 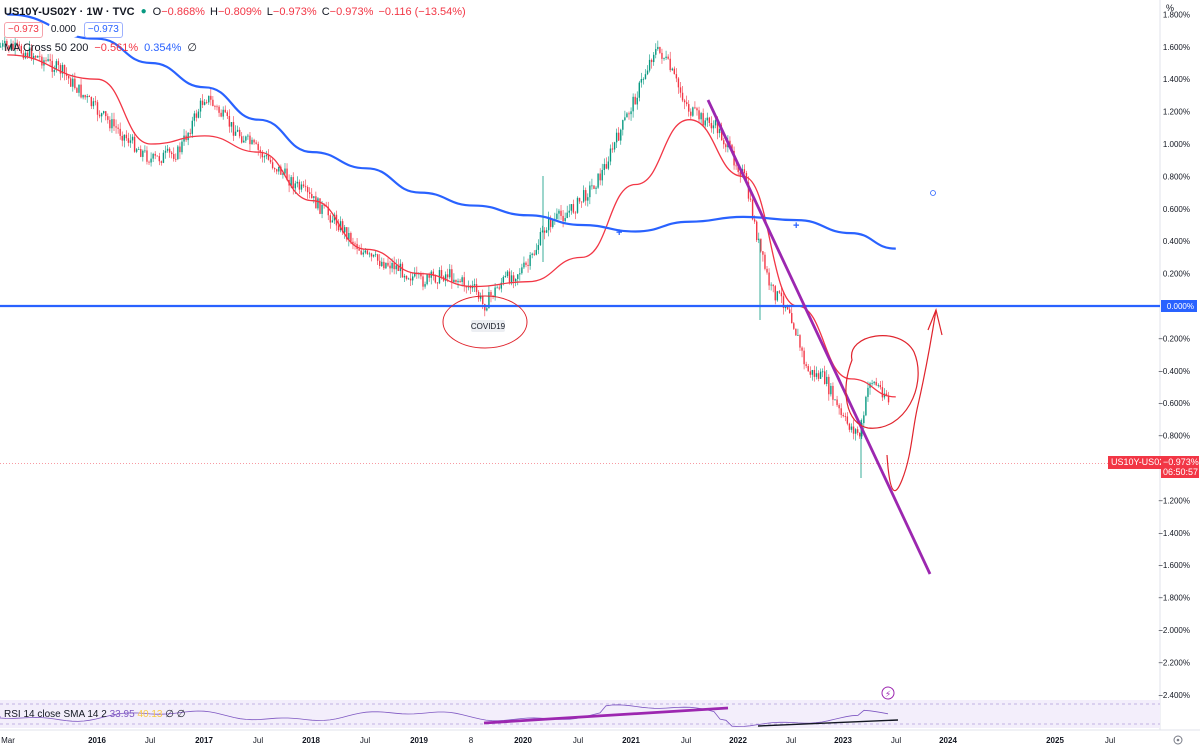 What do you see at coordinates (1176, 47) in the screenshot?
I see `price-tick: 1.600%` at bounding box center [1176, 47].